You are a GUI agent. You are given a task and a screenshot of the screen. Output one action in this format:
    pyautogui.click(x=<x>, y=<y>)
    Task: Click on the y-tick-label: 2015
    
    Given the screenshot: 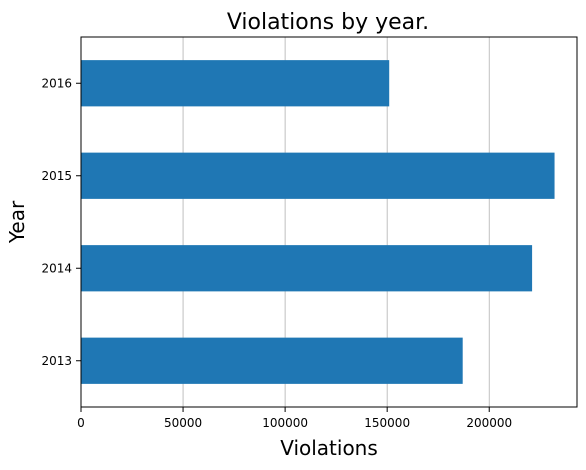 What is the action you would take?
    pyautogui.click(x=56, y=176)
    